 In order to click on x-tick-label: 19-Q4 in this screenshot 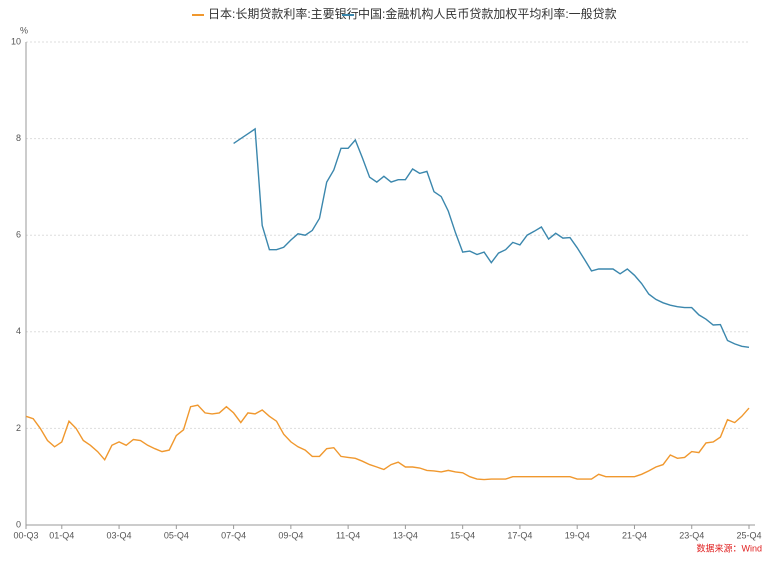, I will do `click(577, 535)`.